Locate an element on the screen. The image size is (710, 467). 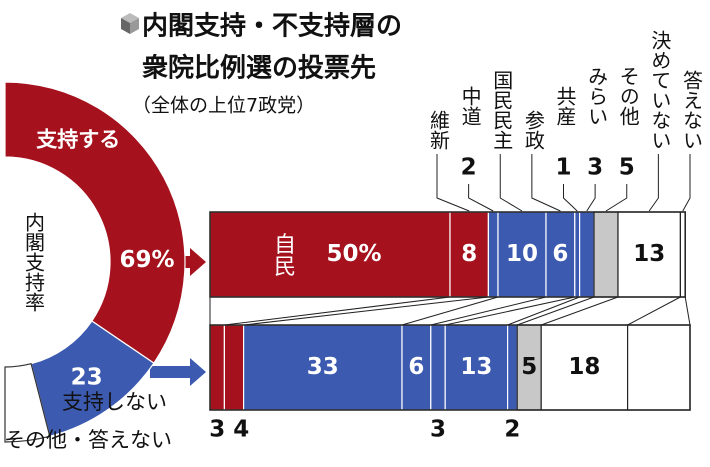
series-name: 参政 is located at coordinates (533, 130).